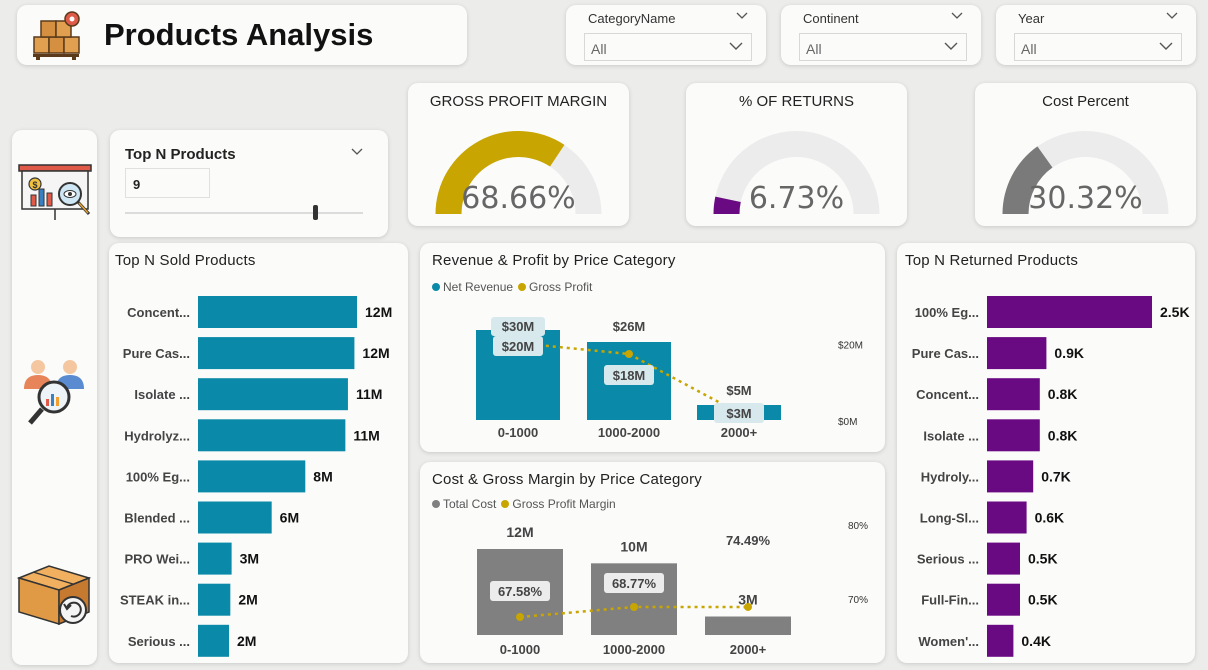 This screenshot has height=670, width=1208. What do you see at coordinates (244, 213) in the screenshot?
I see `topn-slider-track` at bounding box center [244, 213].